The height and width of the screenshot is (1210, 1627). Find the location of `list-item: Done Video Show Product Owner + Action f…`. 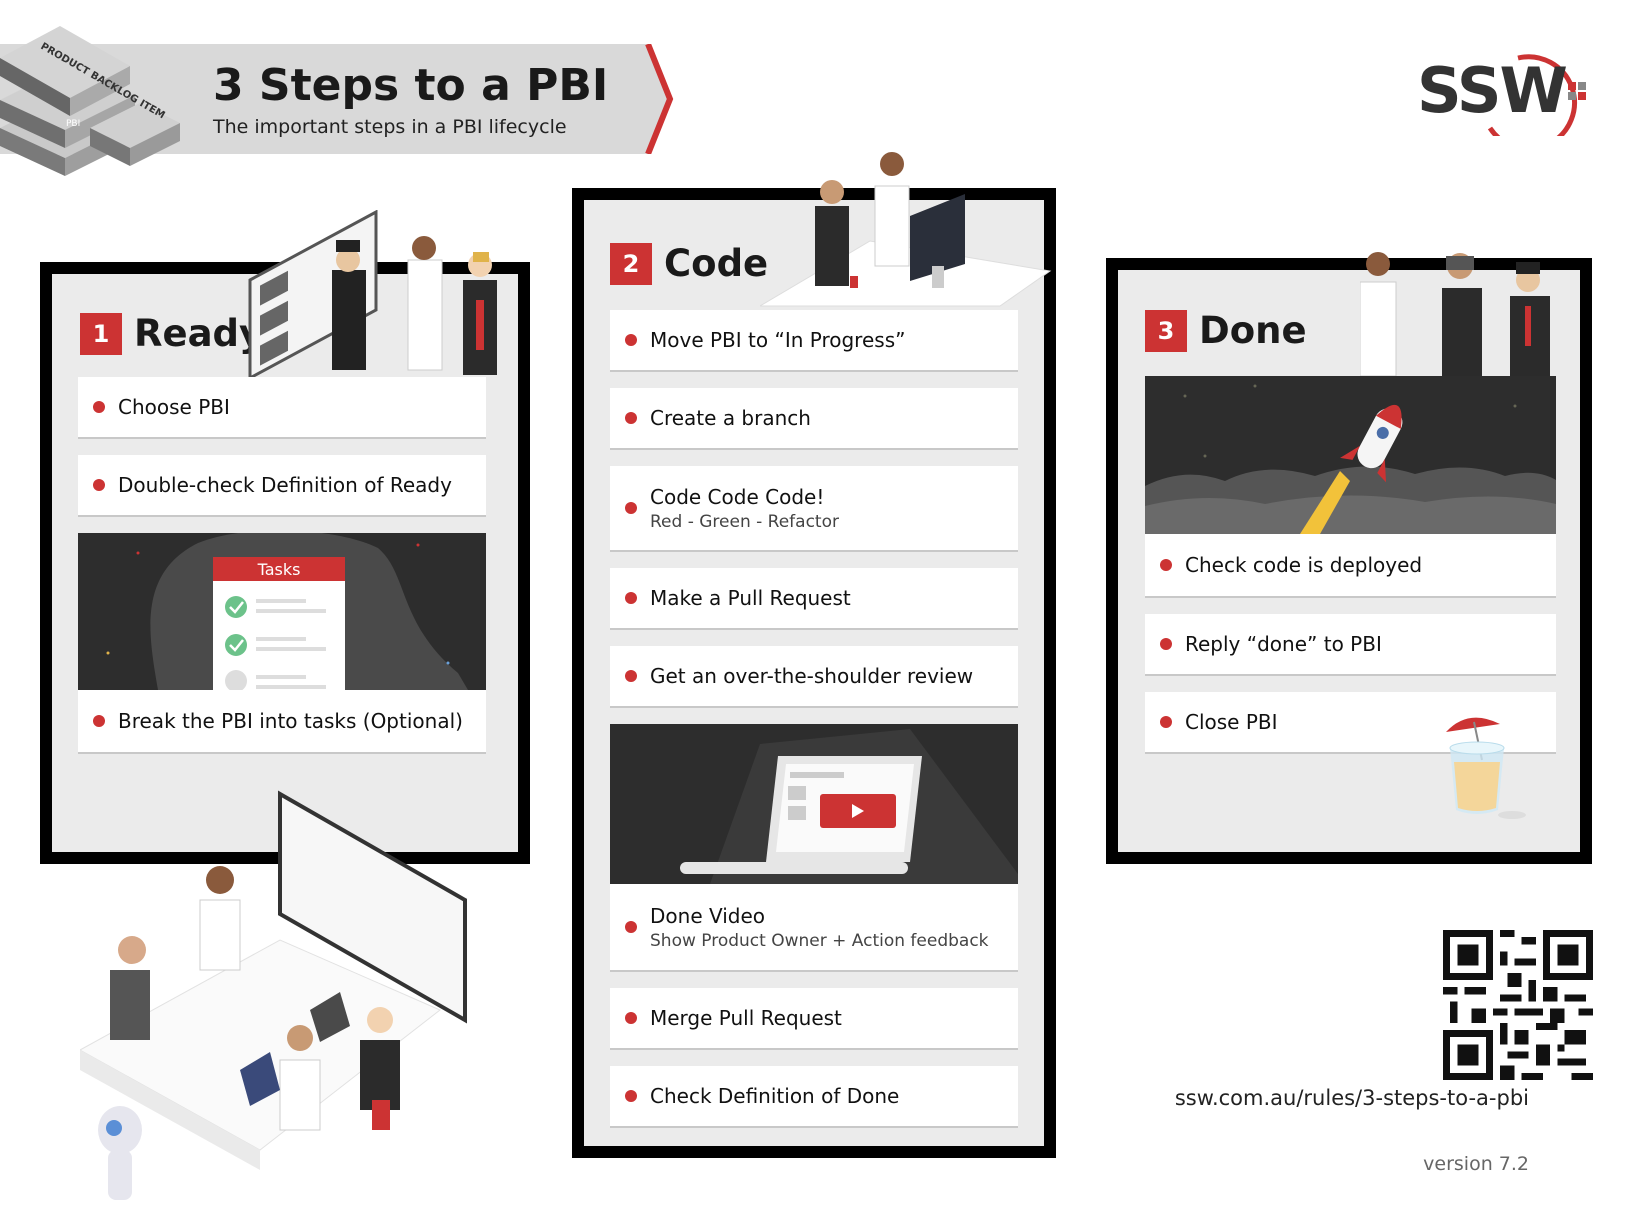

list-item: Done Video Show Product Owner + Action f… is located at coordinates (814, 927).